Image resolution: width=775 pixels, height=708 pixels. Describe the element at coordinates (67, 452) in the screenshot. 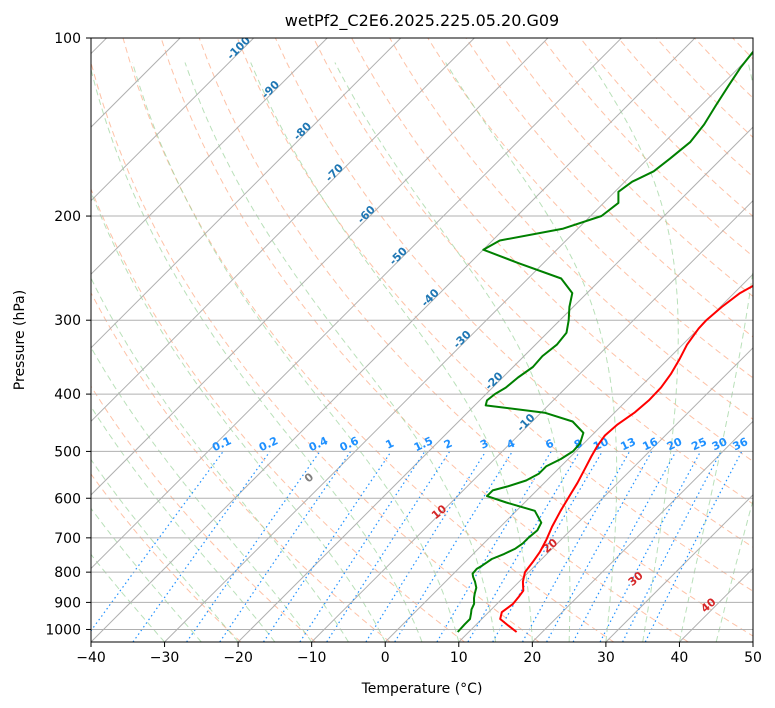

I see `y-tick-label: 500` at that location.